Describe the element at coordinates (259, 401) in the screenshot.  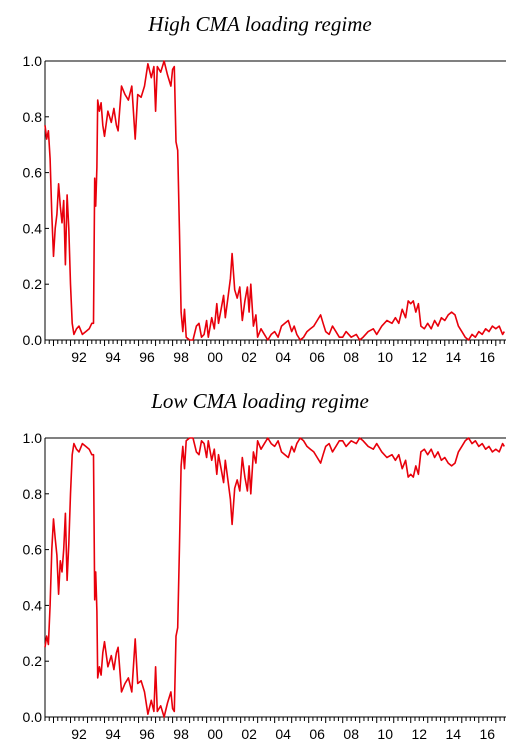
I see `chart-title: Low CMA loading regime` at that location.